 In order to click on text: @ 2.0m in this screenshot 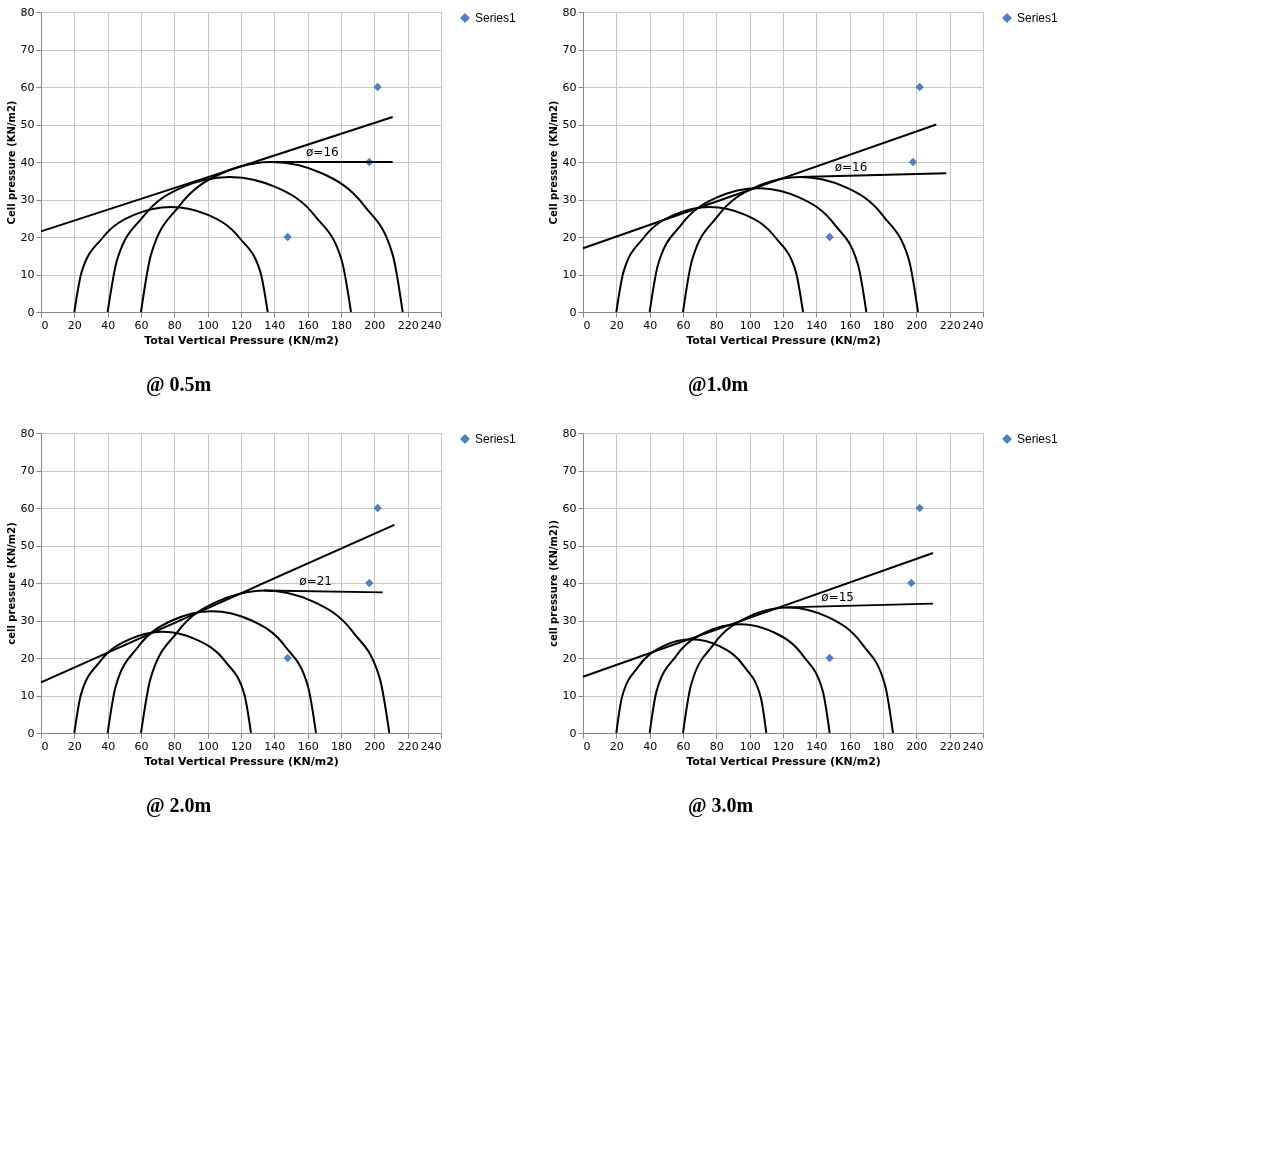, I will do `click(179, 805)`.